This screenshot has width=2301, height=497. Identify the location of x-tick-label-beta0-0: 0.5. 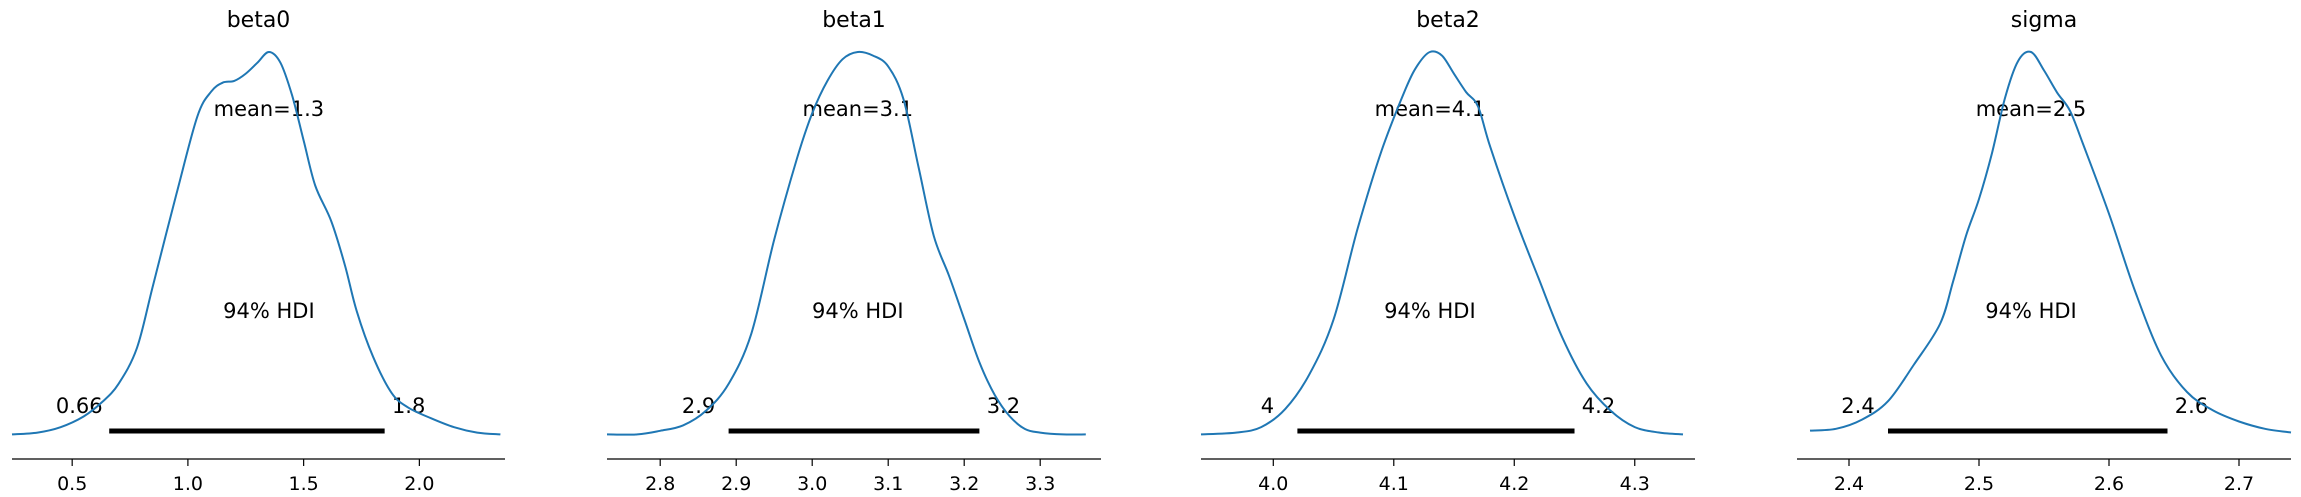
(72, 484).